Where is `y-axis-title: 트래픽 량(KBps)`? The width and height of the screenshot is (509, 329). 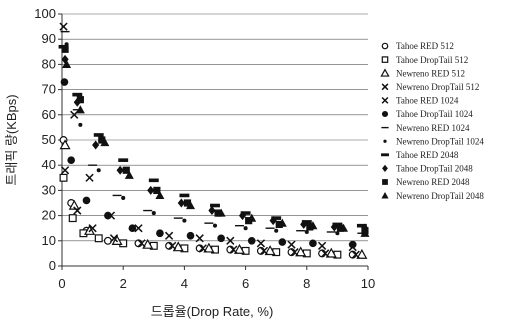 y-axis-title: 트래픽 량(KBps) is located at coordinates (11, 139).